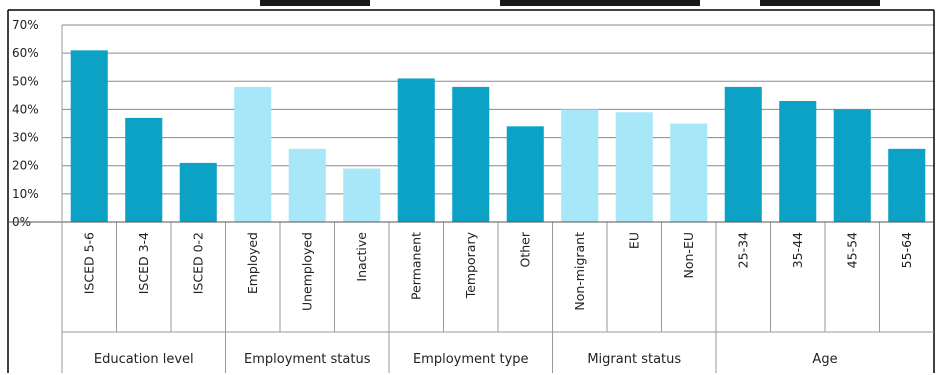 The width and height of the screenshot is (948, 375). I want to click on category-label: 25-34, so click(742, 250).